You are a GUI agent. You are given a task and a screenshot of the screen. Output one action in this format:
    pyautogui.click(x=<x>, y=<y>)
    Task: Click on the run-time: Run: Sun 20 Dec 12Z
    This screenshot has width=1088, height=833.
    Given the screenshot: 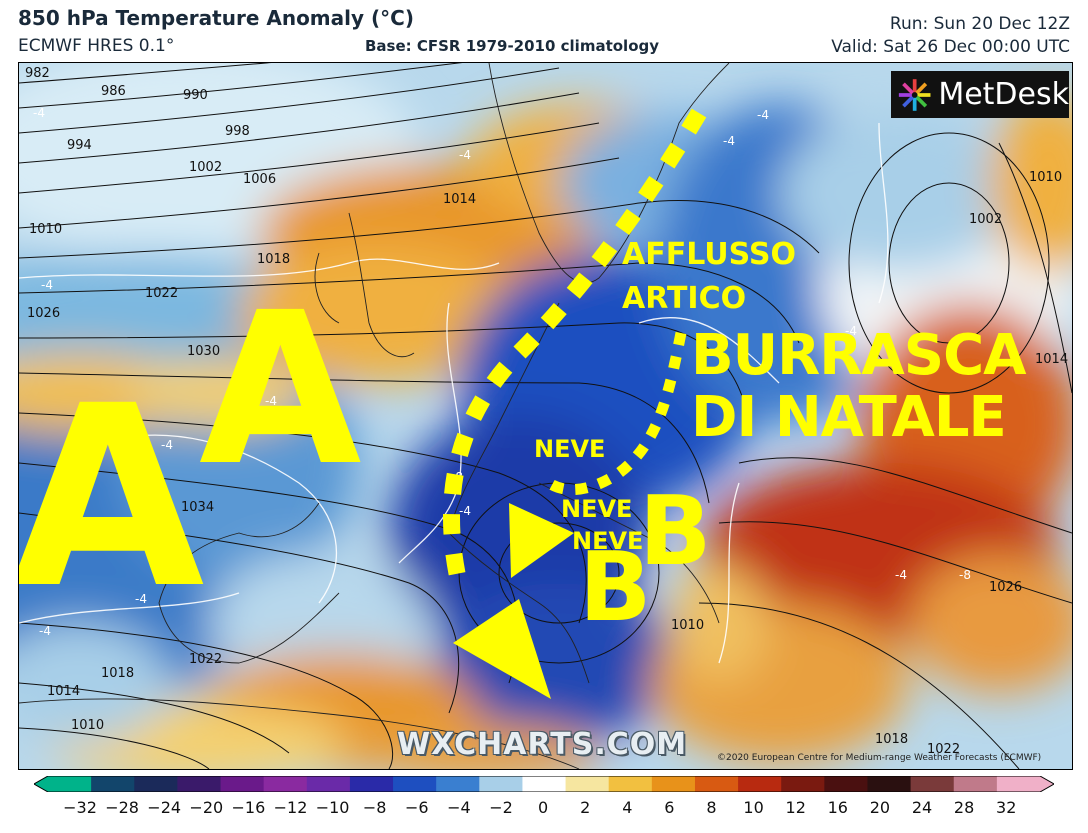 What is the action you would take?
    pyautogui.click(x=979, y=24)
    